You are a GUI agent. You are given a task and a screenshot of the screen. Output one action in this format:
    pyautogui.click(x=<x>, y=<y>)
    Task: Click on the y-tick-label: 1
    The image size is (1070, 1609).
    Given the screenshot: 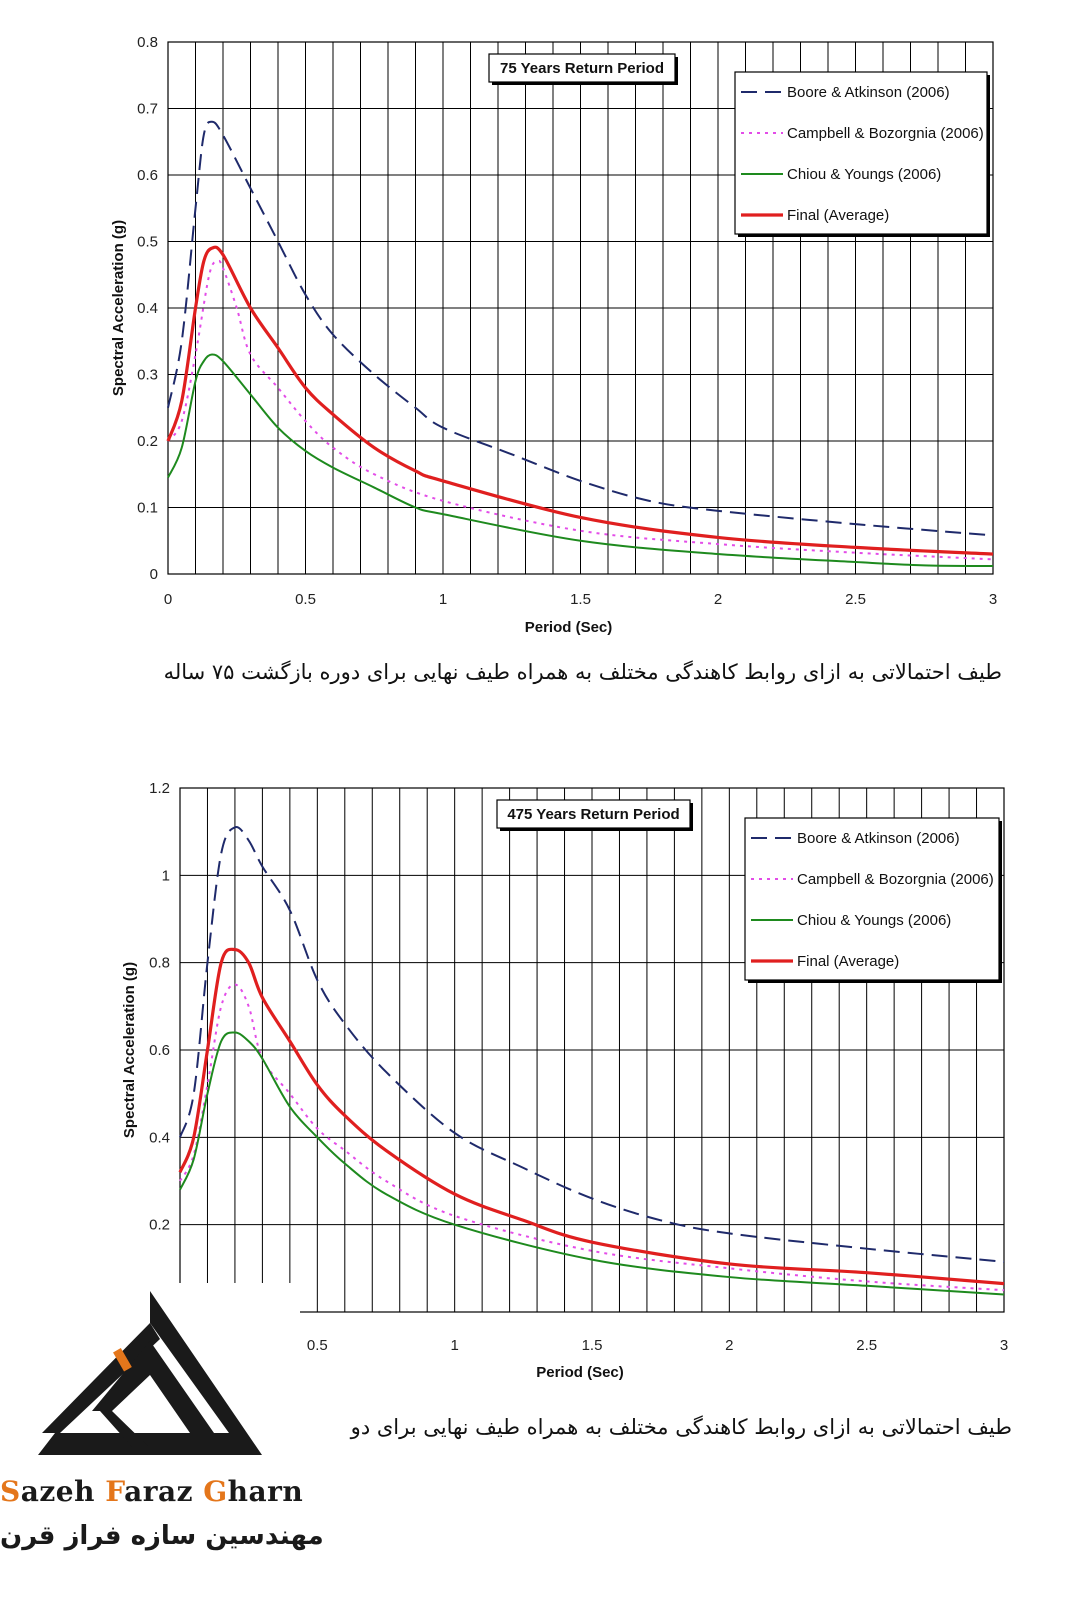 What is the action you would take?
    pyautogui.click(x=166, y=875)
    